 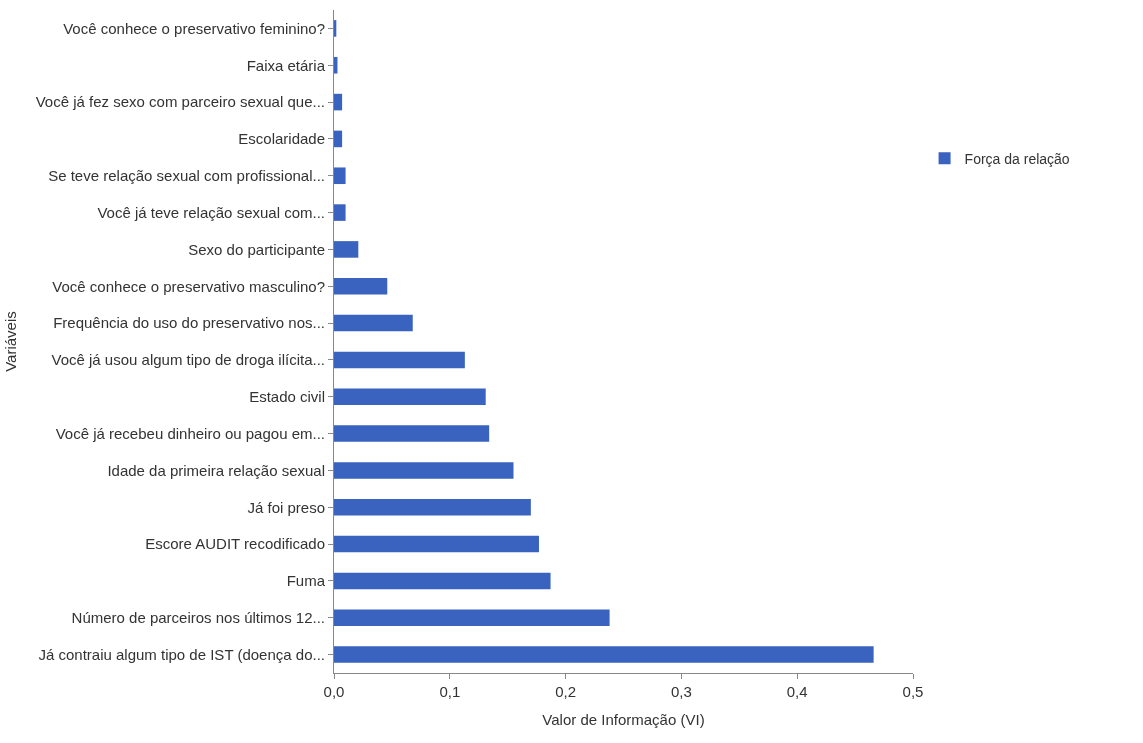 What do you see at coordinates (10, 341) in the screenshot?
I see `y-axis-title: Variáveis` at bounding box center [10, 341].